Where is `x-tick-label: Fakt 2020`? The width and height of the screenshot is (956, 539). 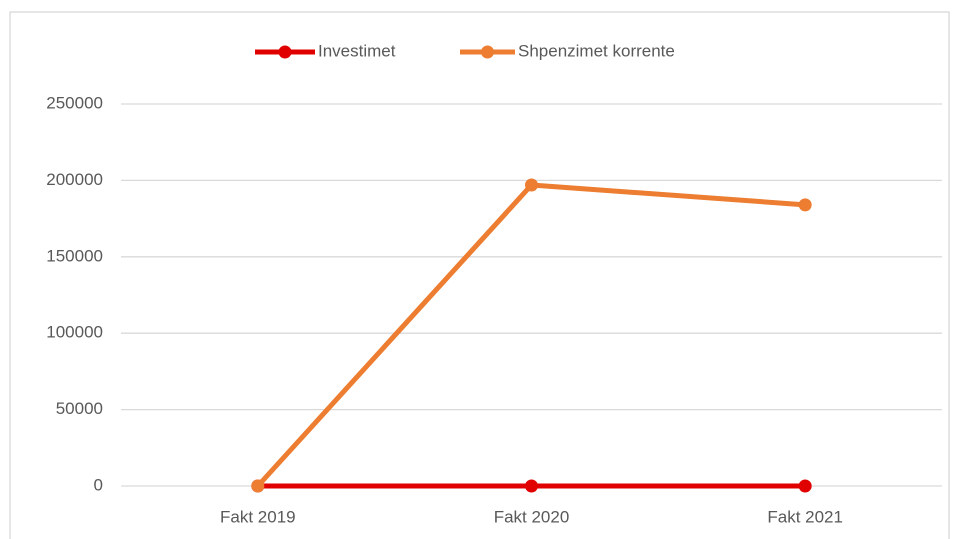 x-tick-label: Fakt 2020 is located at coordinates (532, 516).